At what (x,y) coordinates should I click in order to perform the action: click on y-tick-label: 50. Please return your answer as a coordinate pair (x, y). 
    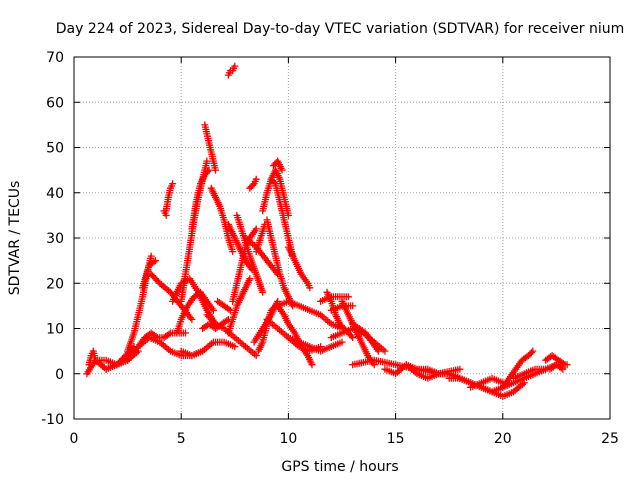
    Looking at the image, I should click on (55, 149).